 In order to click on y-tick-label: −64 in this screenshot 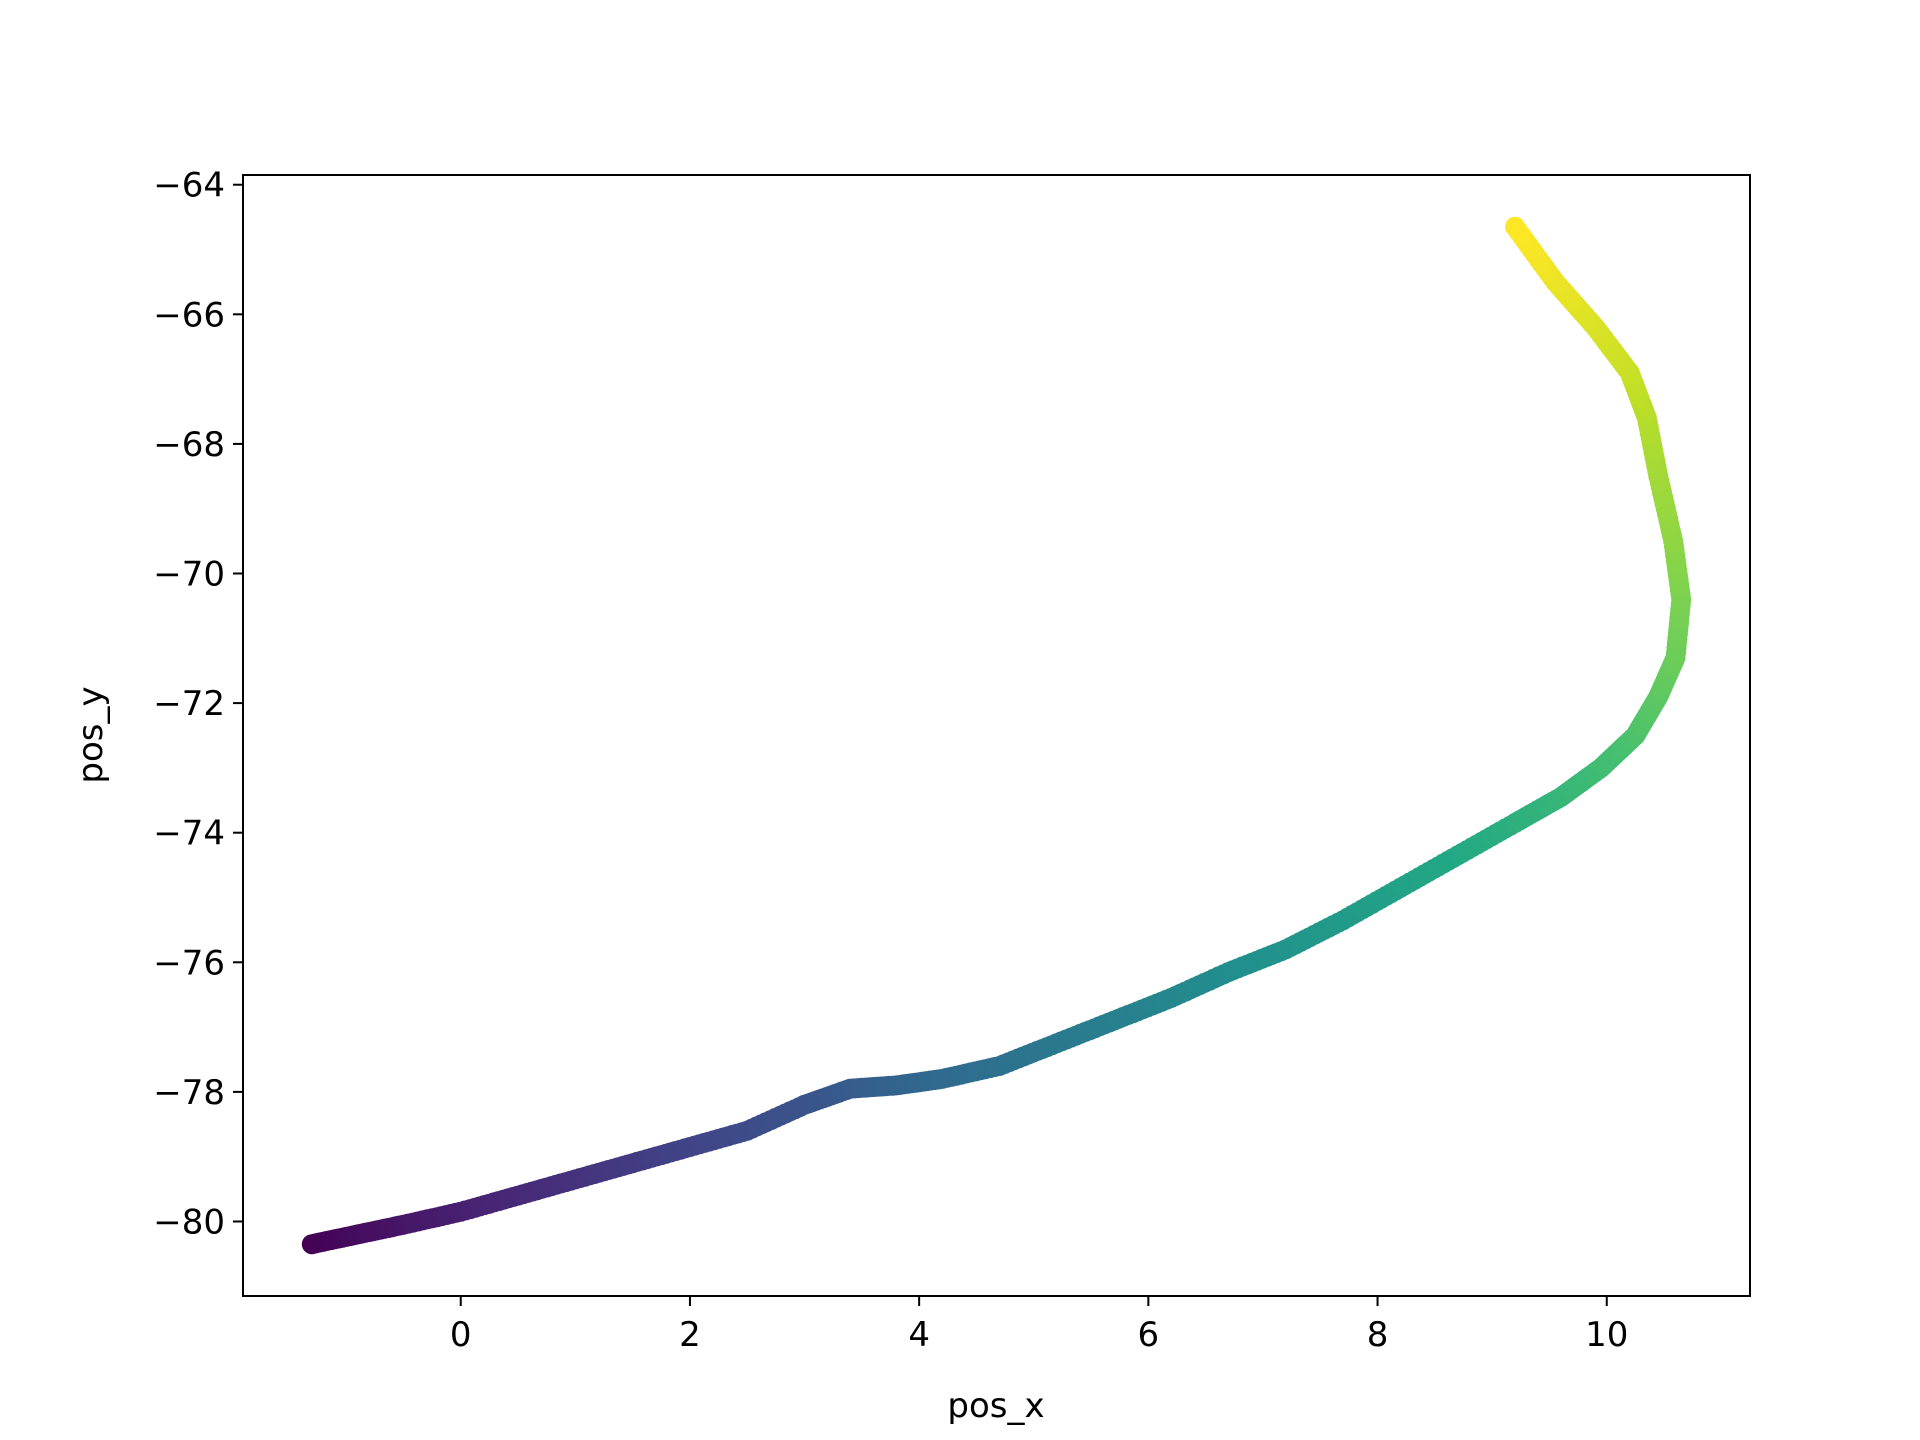, I will do `click(189, 186)`.